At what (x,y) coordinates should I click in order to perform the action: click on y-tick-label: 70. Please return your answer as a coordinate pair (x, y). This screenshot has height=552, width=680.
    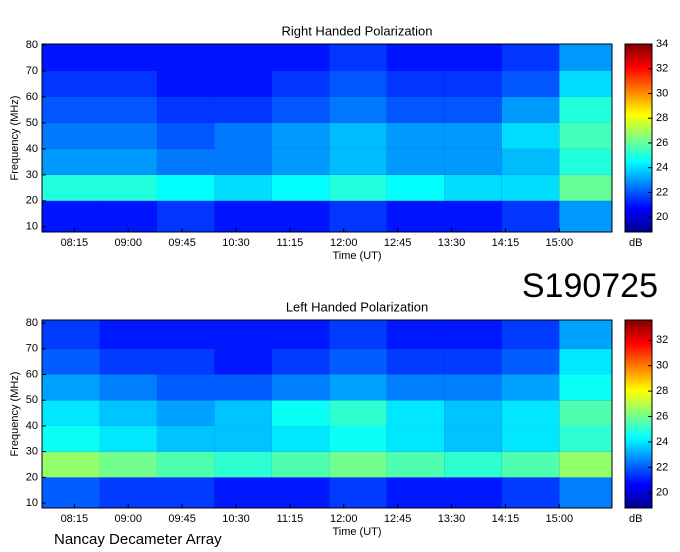
    Looking at the image, I should click on (32, 349).